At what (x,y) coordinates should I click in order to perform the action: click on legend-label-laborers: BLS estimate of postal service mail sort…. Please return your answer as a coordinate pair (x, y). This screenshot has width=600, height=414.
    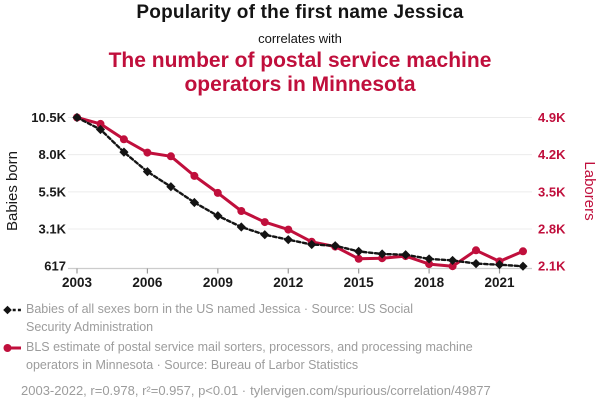
    Looking at the image, I should click on (249, 356).